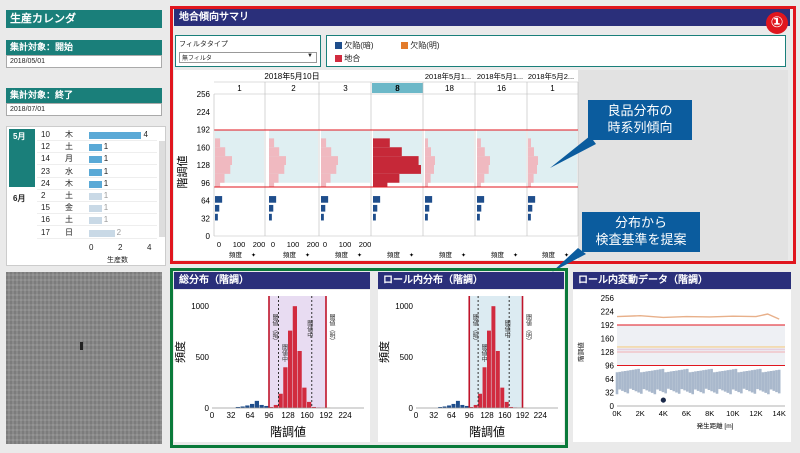 The width and height of the screenshot is (800, 453). I want to click on calendar-row: 14 月 1, so click(97, 159).